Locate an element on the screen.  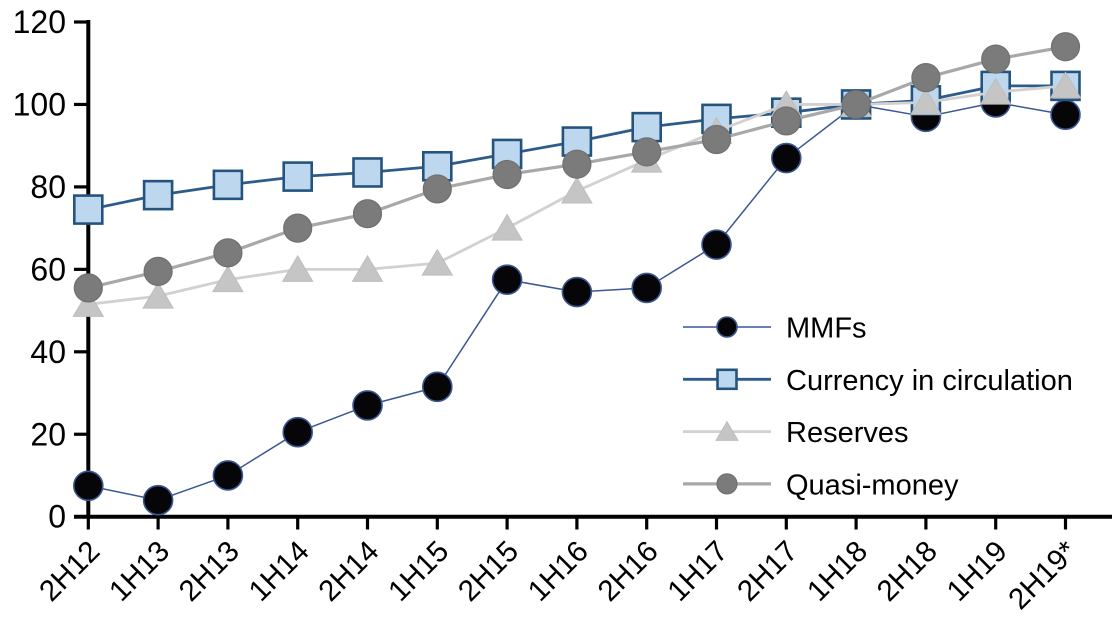
y-axis-tick-label: 80 is located at coordinates (48, 187).